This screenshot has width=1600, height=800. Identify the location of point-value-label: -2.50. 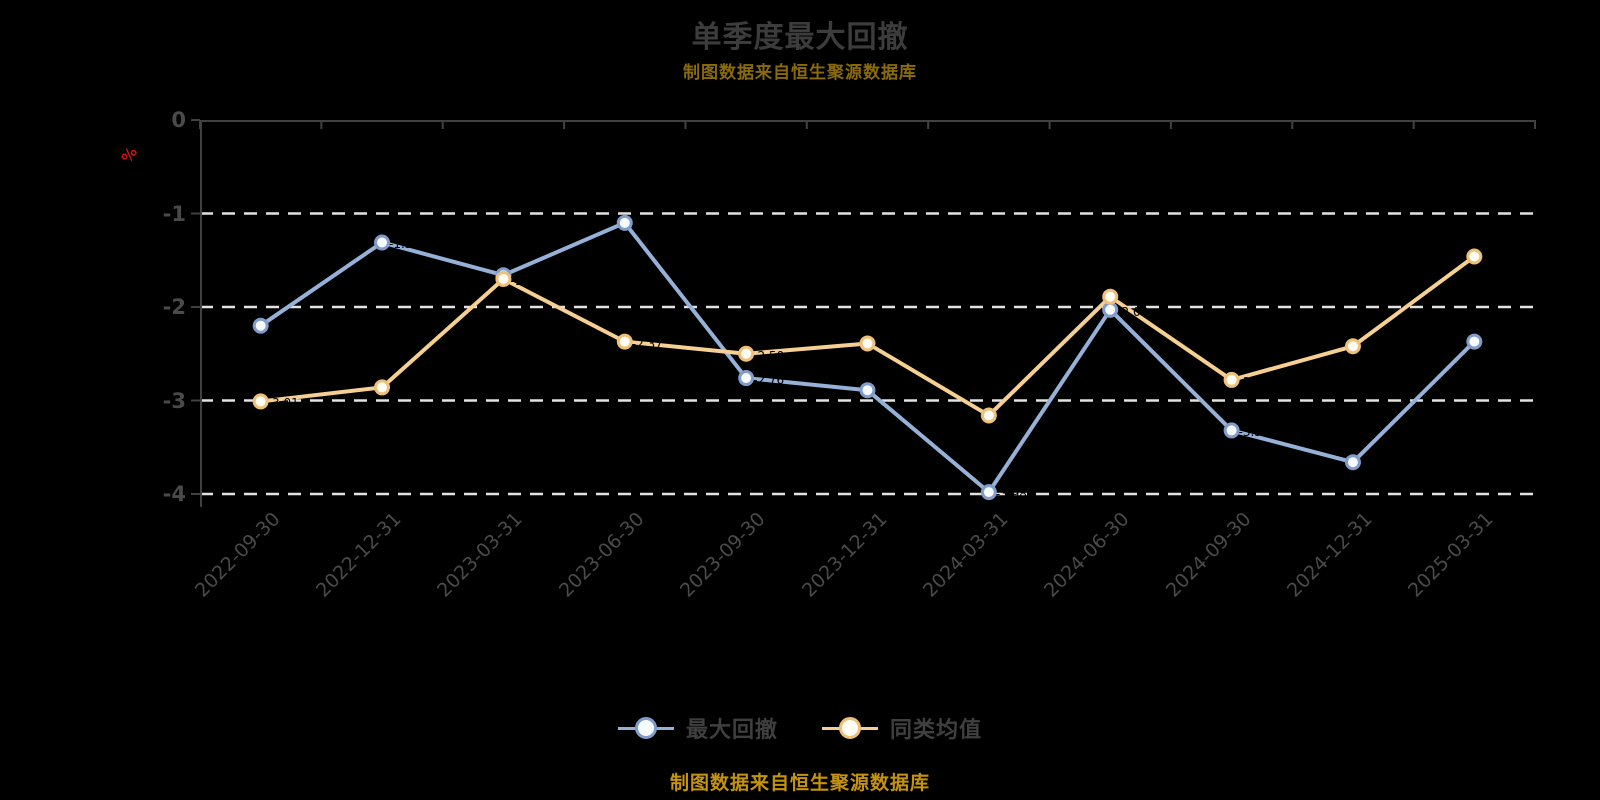
(769, 355).